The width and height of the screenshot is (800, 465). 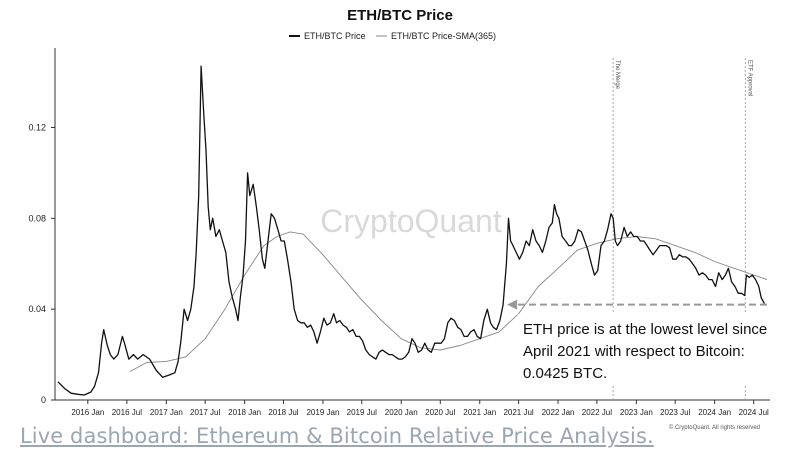 What do you see at coordinates (512, 304) in the screenshot?
I see `annotation-arrow-head` at bounding box center [512, 304].